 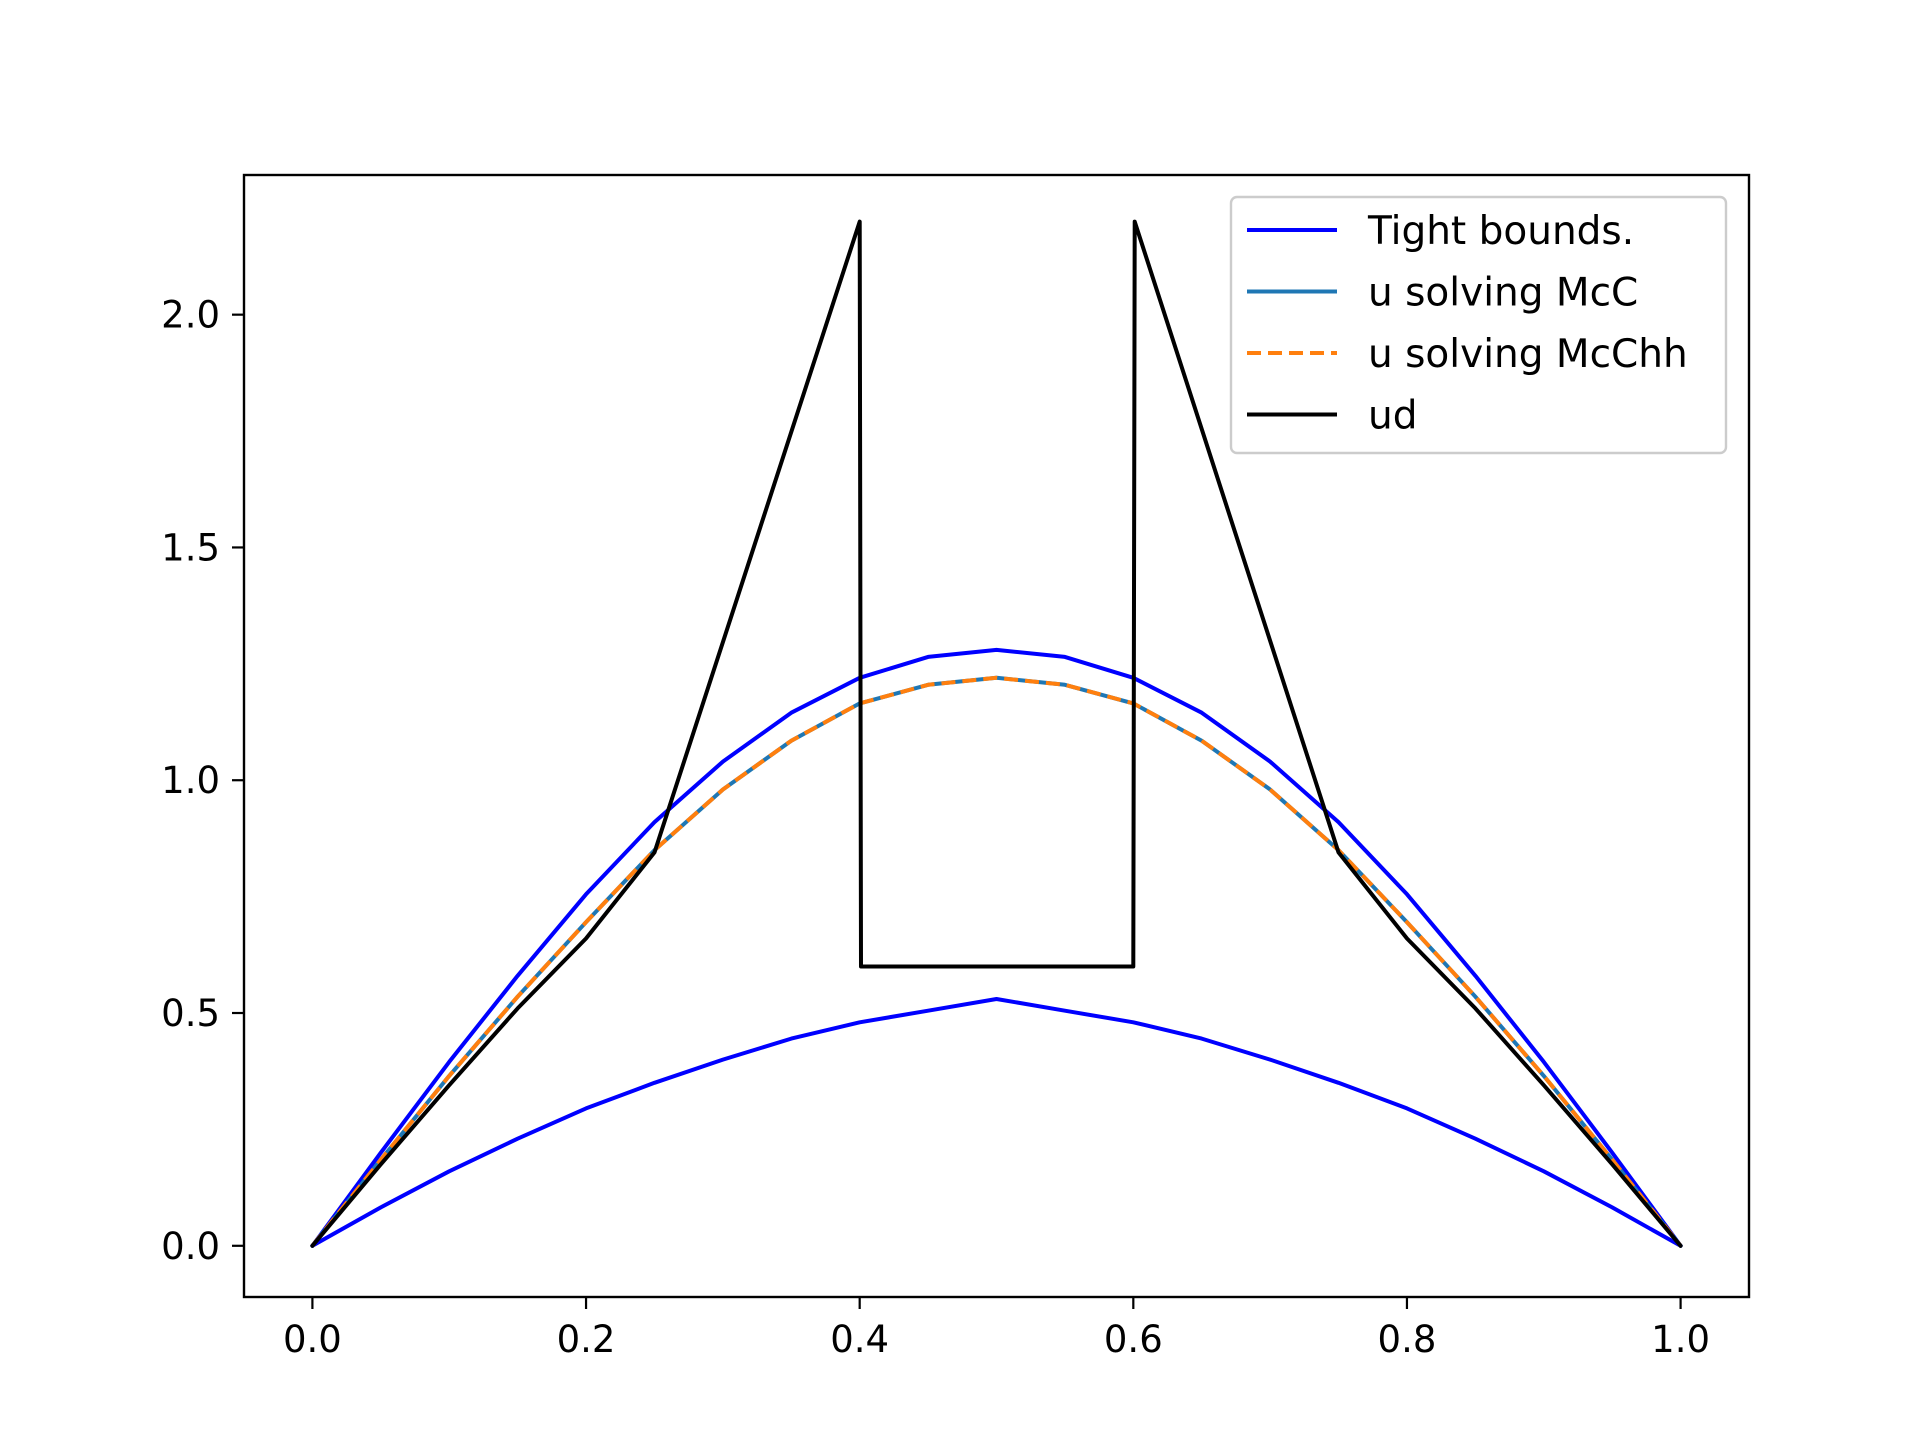 What do you see at coordinates (1500, 231) in the screenshot?
I see `legend-label: Tight bounds.` at bounding box center [1500, 231].